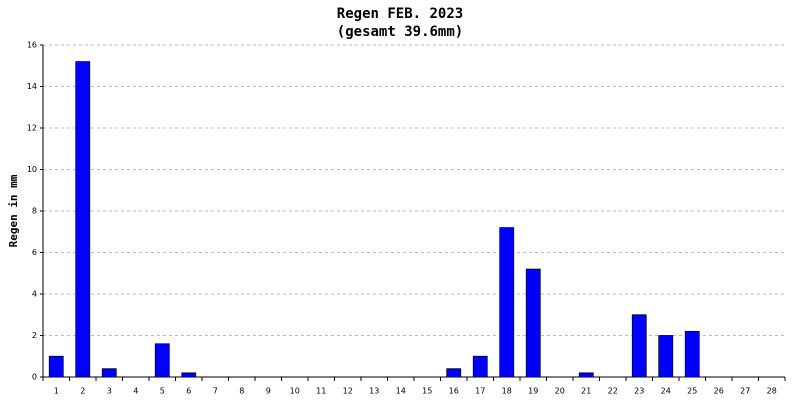  What do you see at coordinates (135, 391) in the screenshot?
I see `x-tick-label: 4` at bounding box center [135, 391].